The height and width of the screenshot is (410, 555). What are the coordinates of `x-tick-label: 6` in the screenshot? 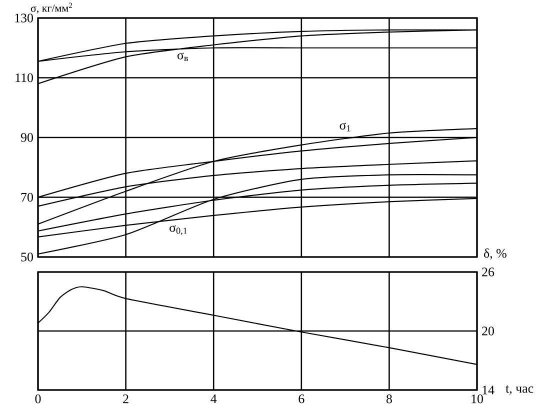 It's located at (301, 399).